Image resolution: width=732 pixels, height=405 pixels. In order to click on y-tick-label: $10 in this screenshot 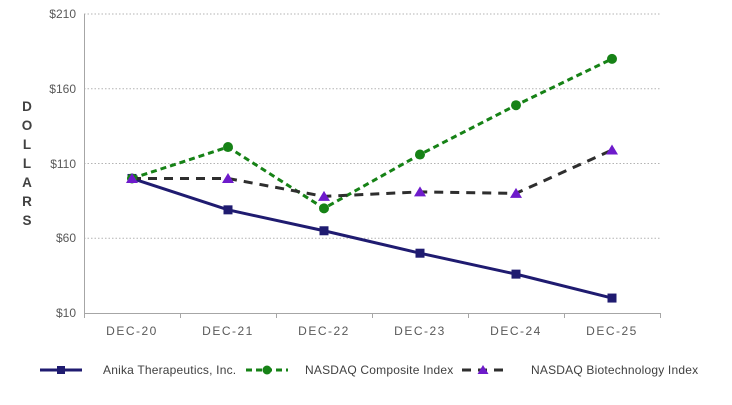, I will do `click(65, 313)`.